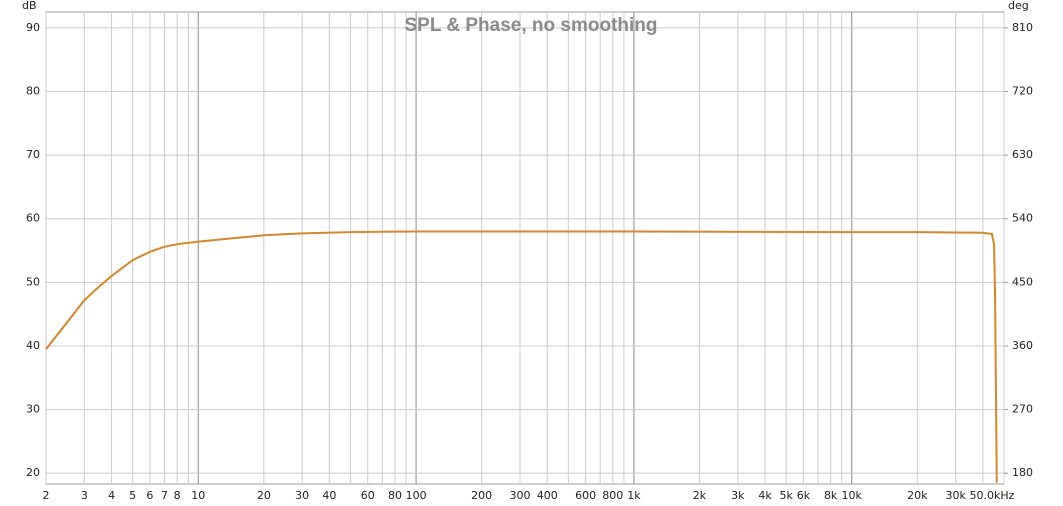  I want to click on y-tick-label: 50, so click(33, 281).